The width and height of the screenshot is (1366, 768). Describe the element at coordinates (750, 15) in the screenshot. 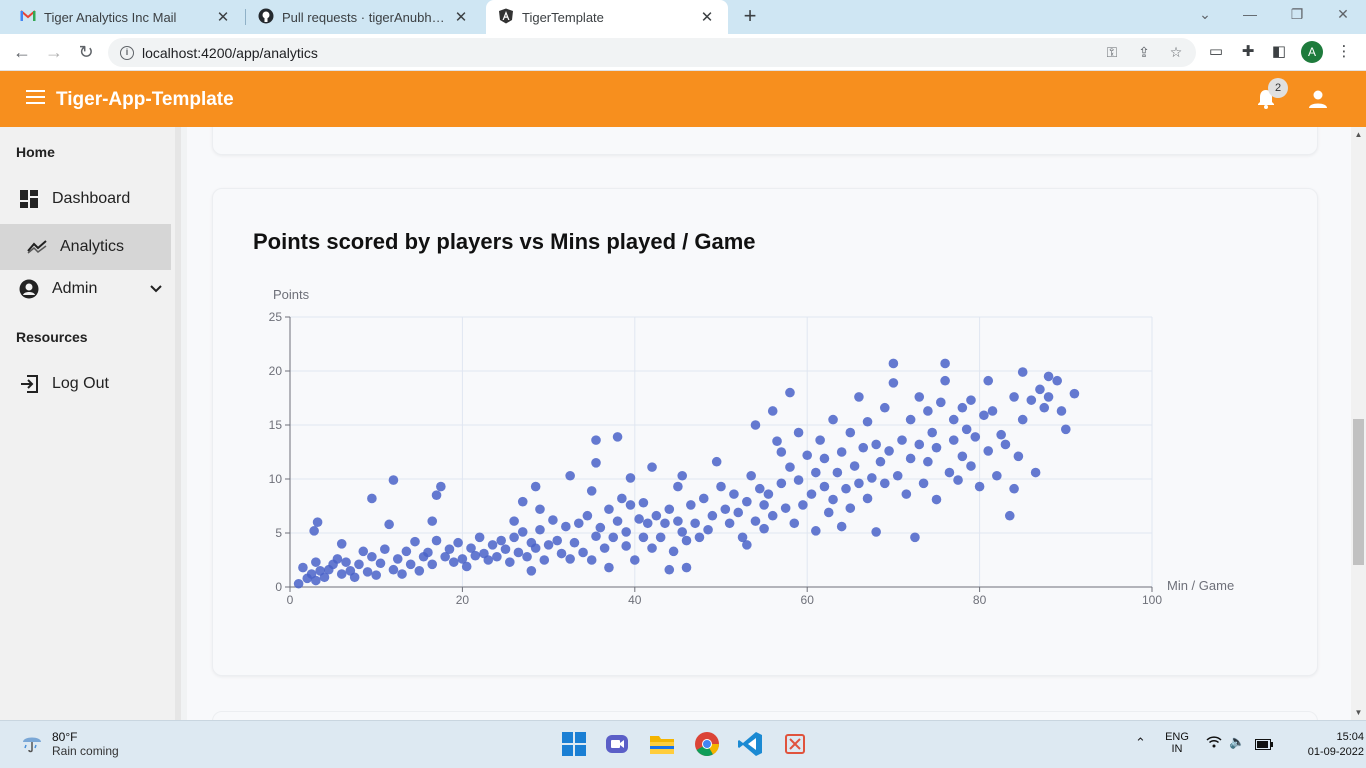

I see `new-tab-button: +` at that location.